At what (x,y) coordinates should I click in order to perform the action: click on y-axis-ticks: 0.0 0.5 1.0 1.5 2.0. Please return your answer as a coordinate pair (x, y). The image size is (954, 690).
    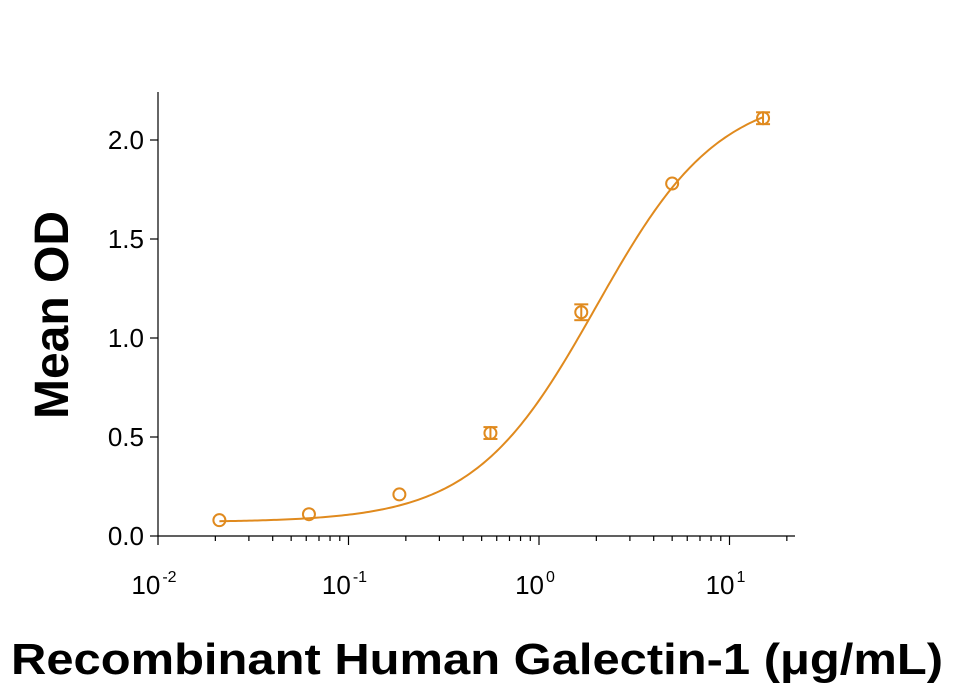
    Looking at the image, I should click on (133, 338).